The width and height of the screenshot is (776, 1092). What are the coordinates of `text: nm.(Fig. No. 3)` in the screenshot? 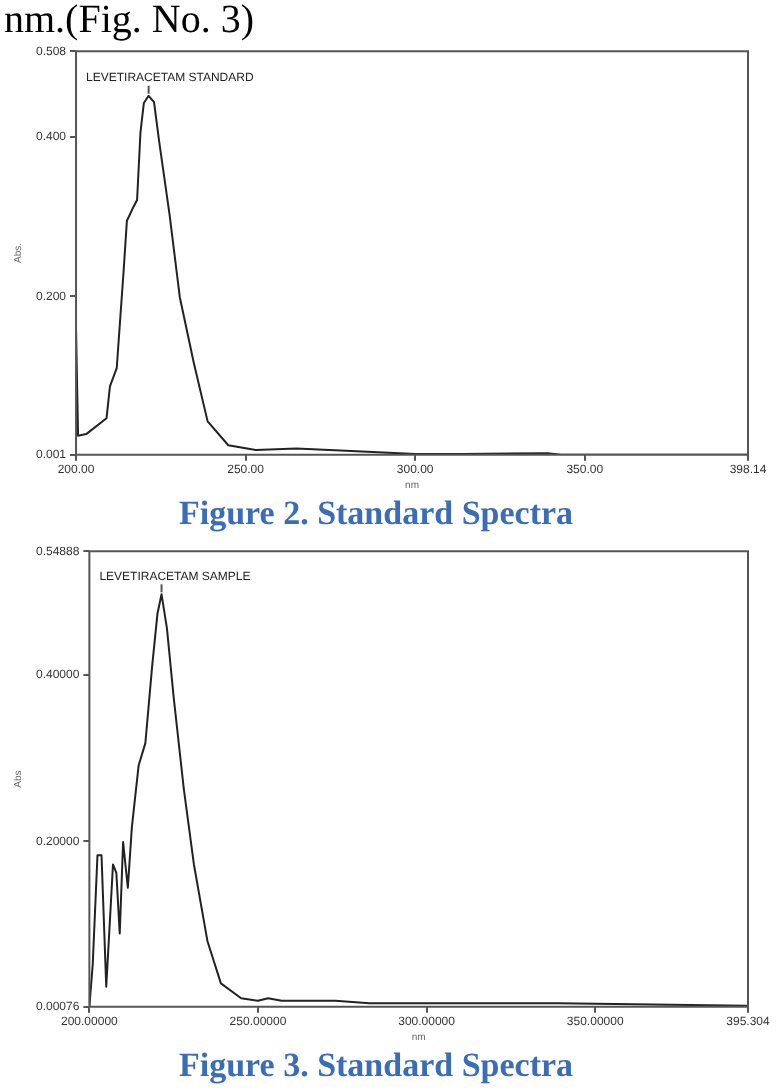 It's located at (129, 21).